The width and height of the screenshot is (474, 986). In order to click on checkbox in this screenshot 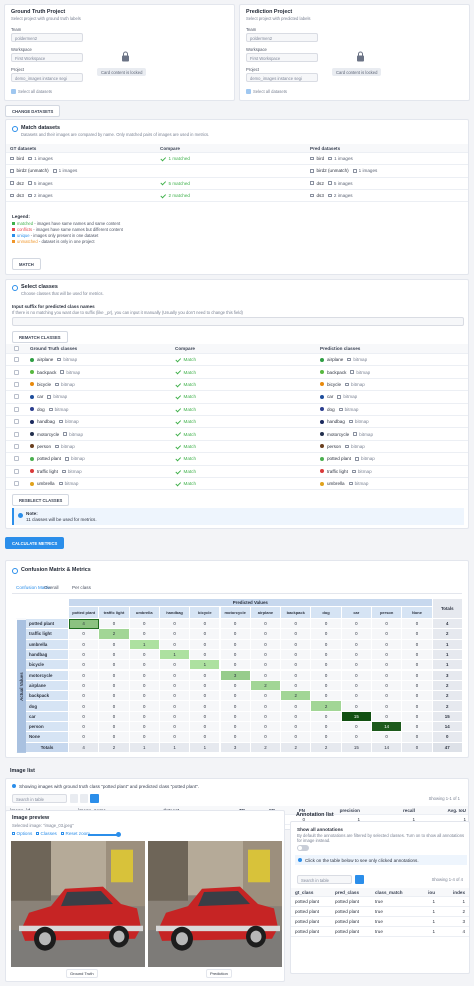, I will do `click(13, 91)`.